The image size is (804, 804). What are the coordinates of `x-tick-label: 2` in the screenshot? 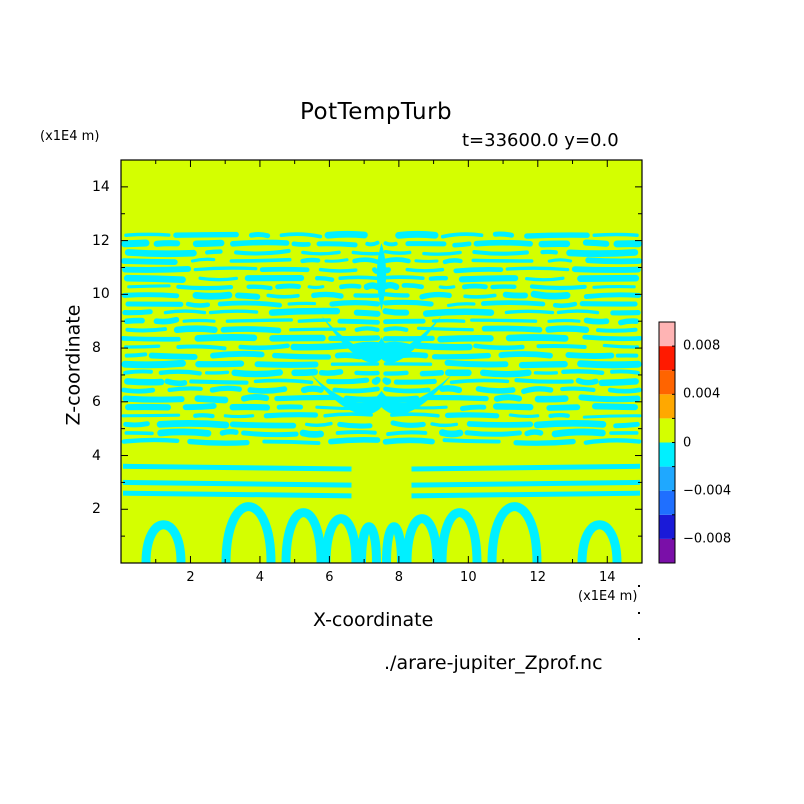 It's located at (190, 577).